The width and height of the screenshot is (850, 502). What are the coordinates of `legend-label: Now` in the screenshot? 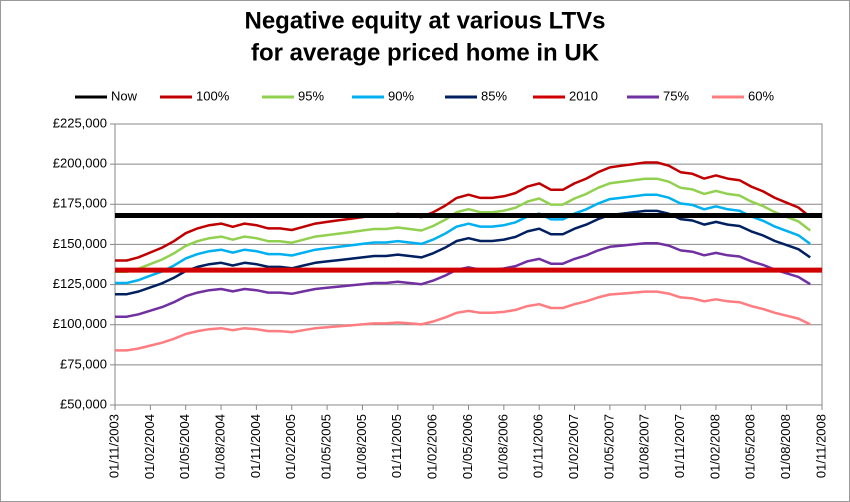 It's located at (124, 95).